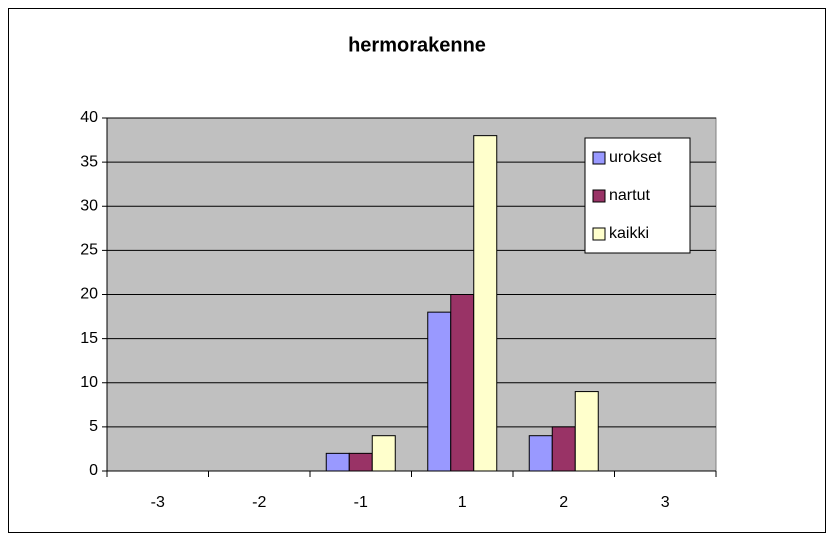 Image resolution: width=834 pixels, height=540 pixels. I want to click on x-tick-label: 3, so click(665, 502).